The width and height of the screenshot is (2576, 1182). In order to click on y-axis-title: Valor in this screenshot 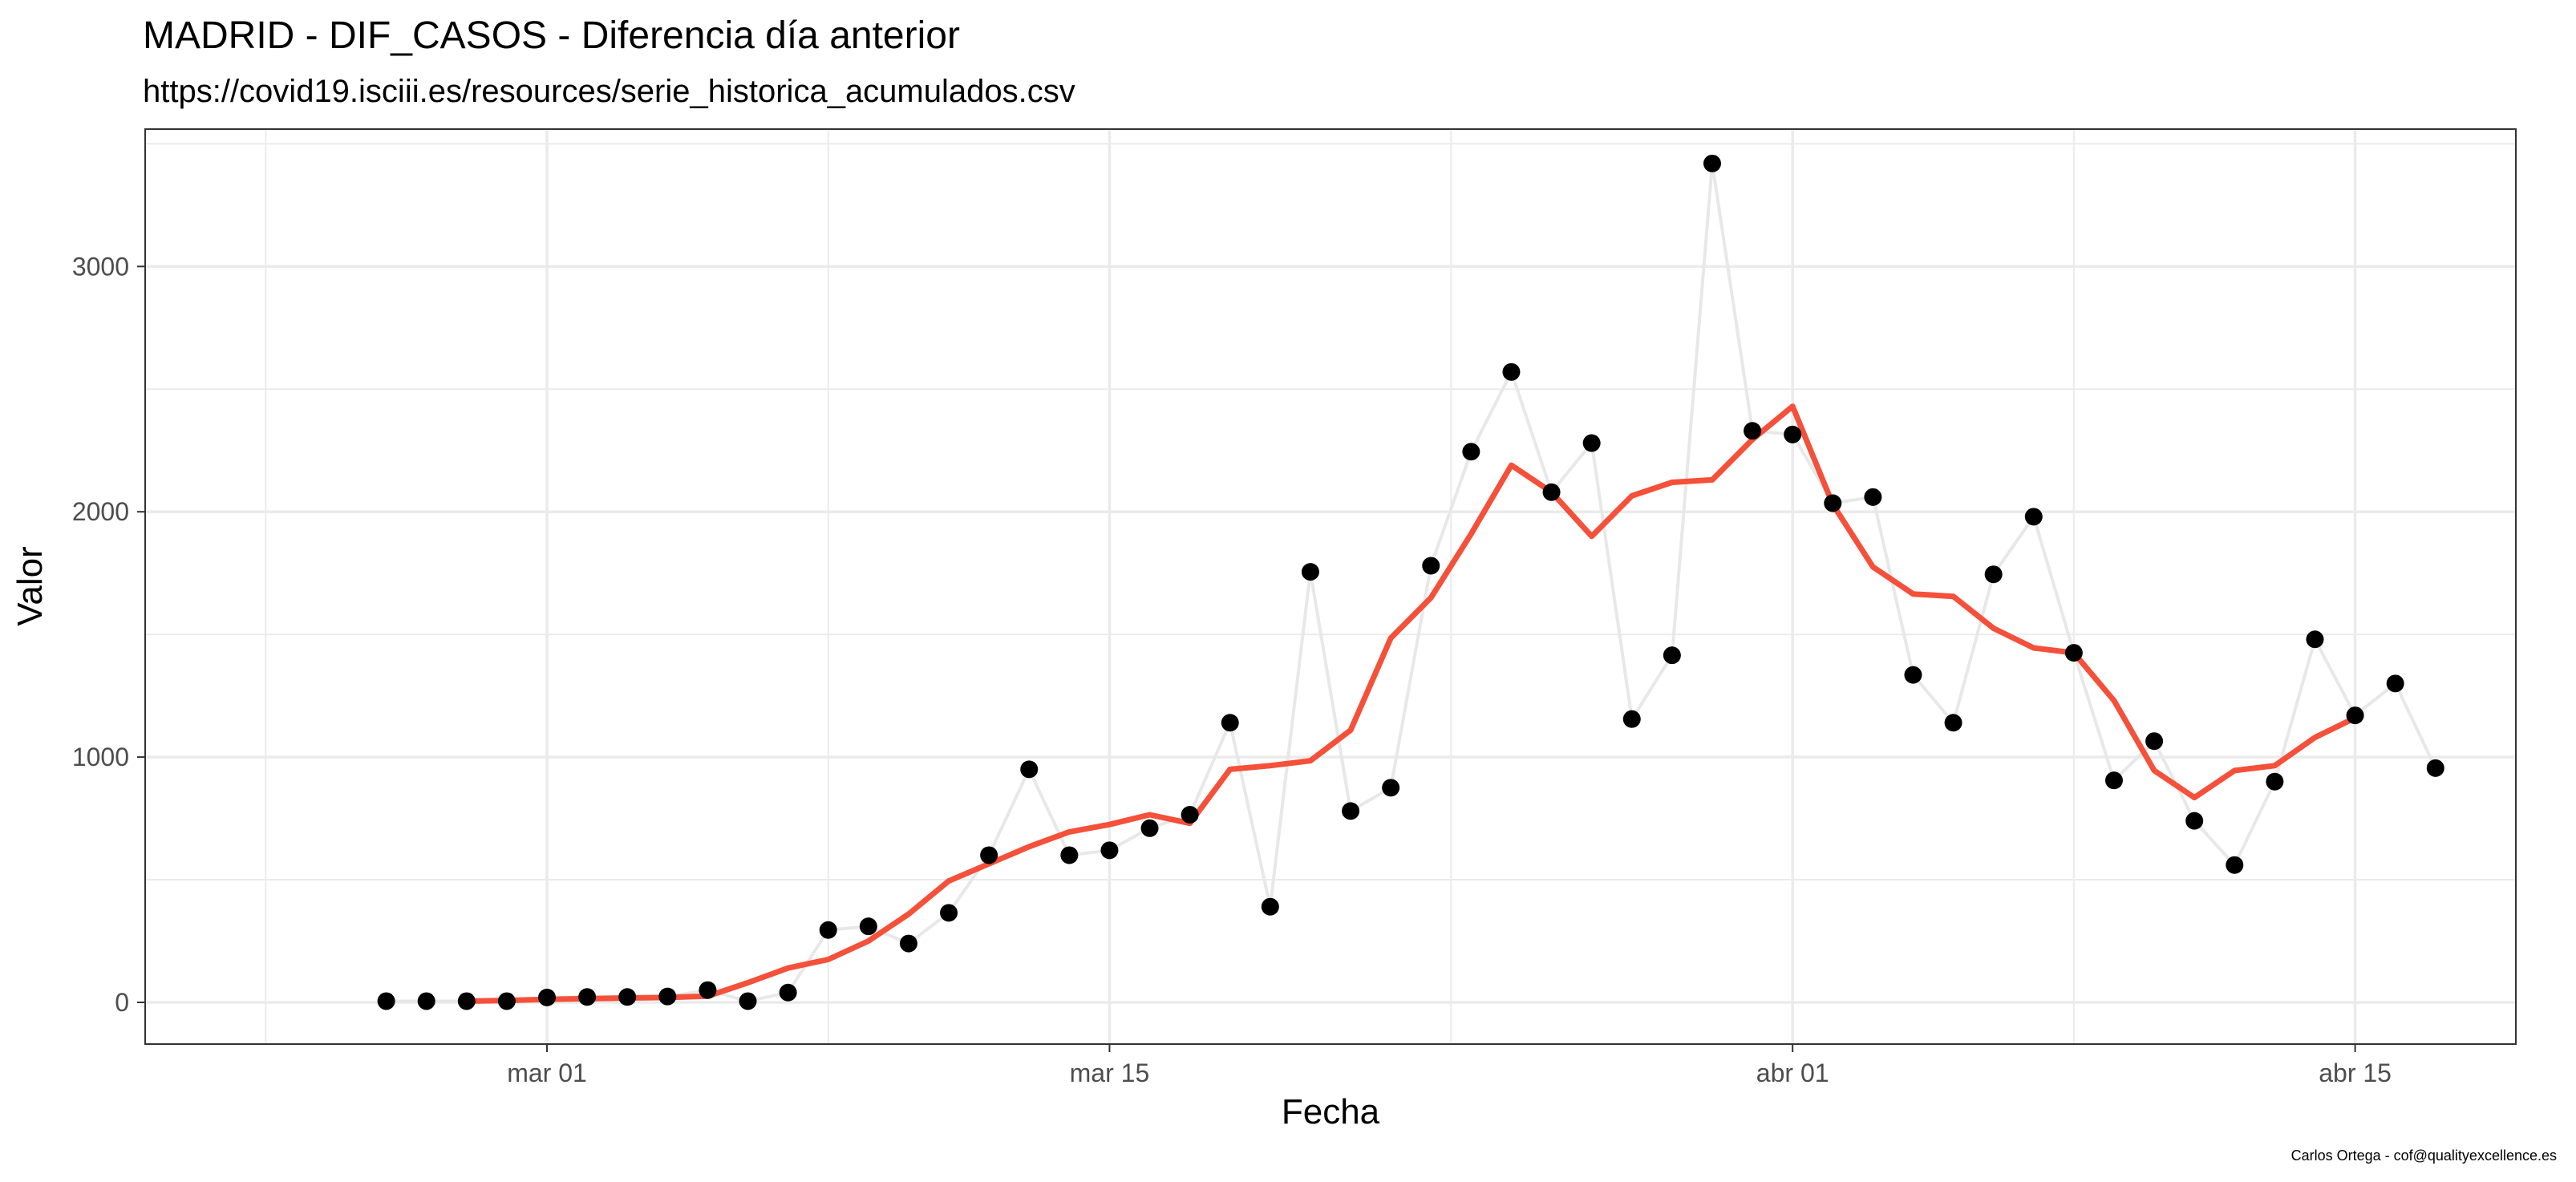, I will do `click(30, 585)`.